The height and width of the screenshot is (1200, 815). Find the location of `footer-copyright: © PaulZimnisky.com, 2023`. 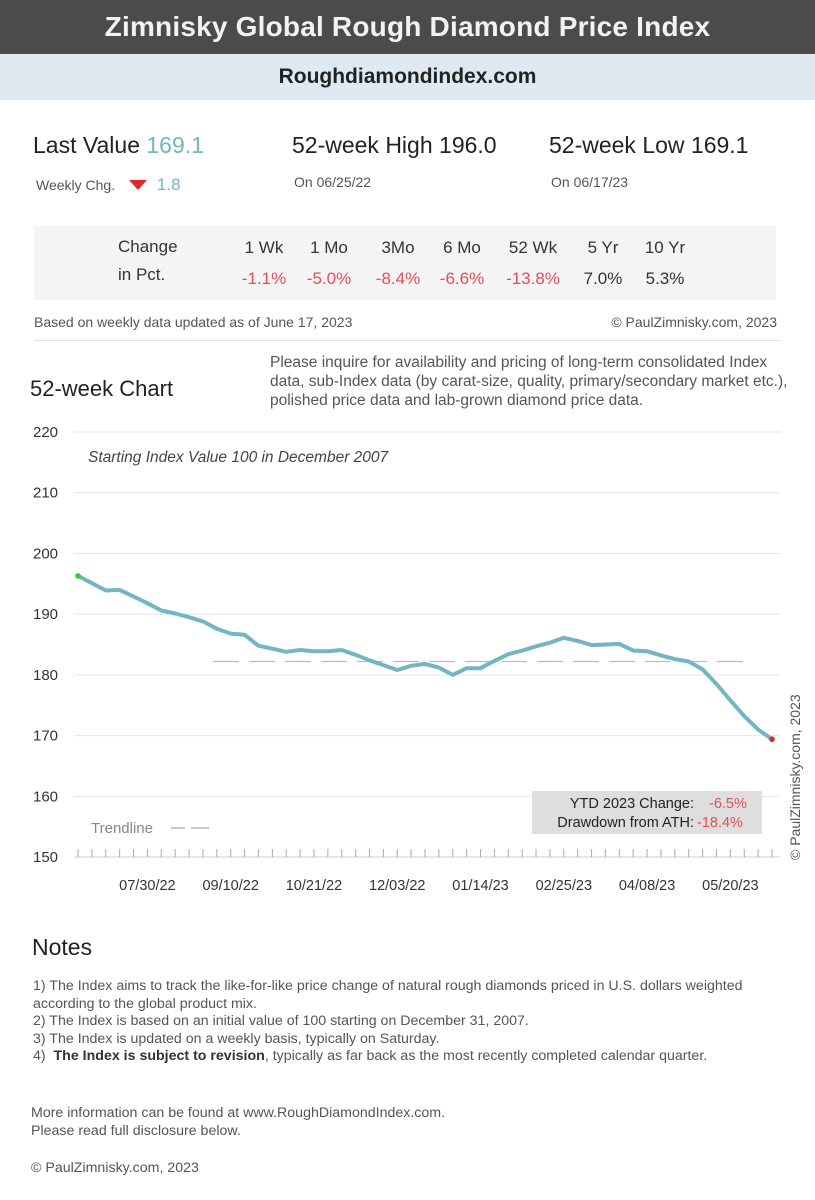

footer-copyright: © PaulZimnisky.com, 2023 is located at coordinates (115, 1168).